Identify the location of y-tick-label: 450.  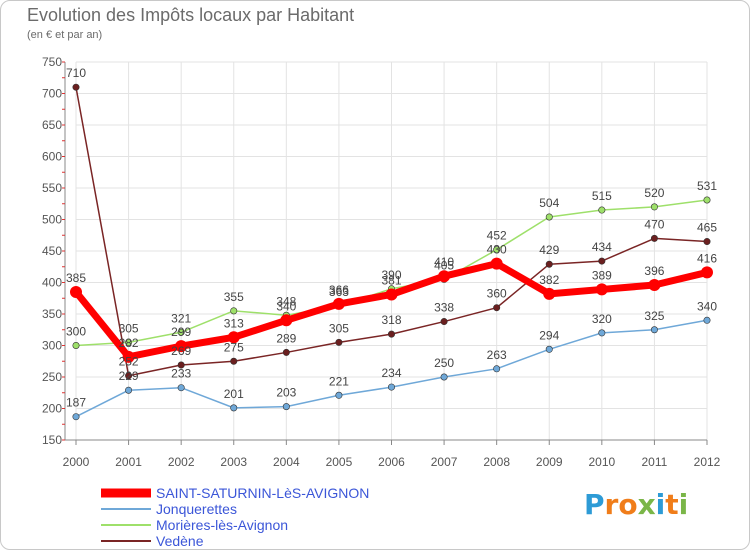
(52, 251).